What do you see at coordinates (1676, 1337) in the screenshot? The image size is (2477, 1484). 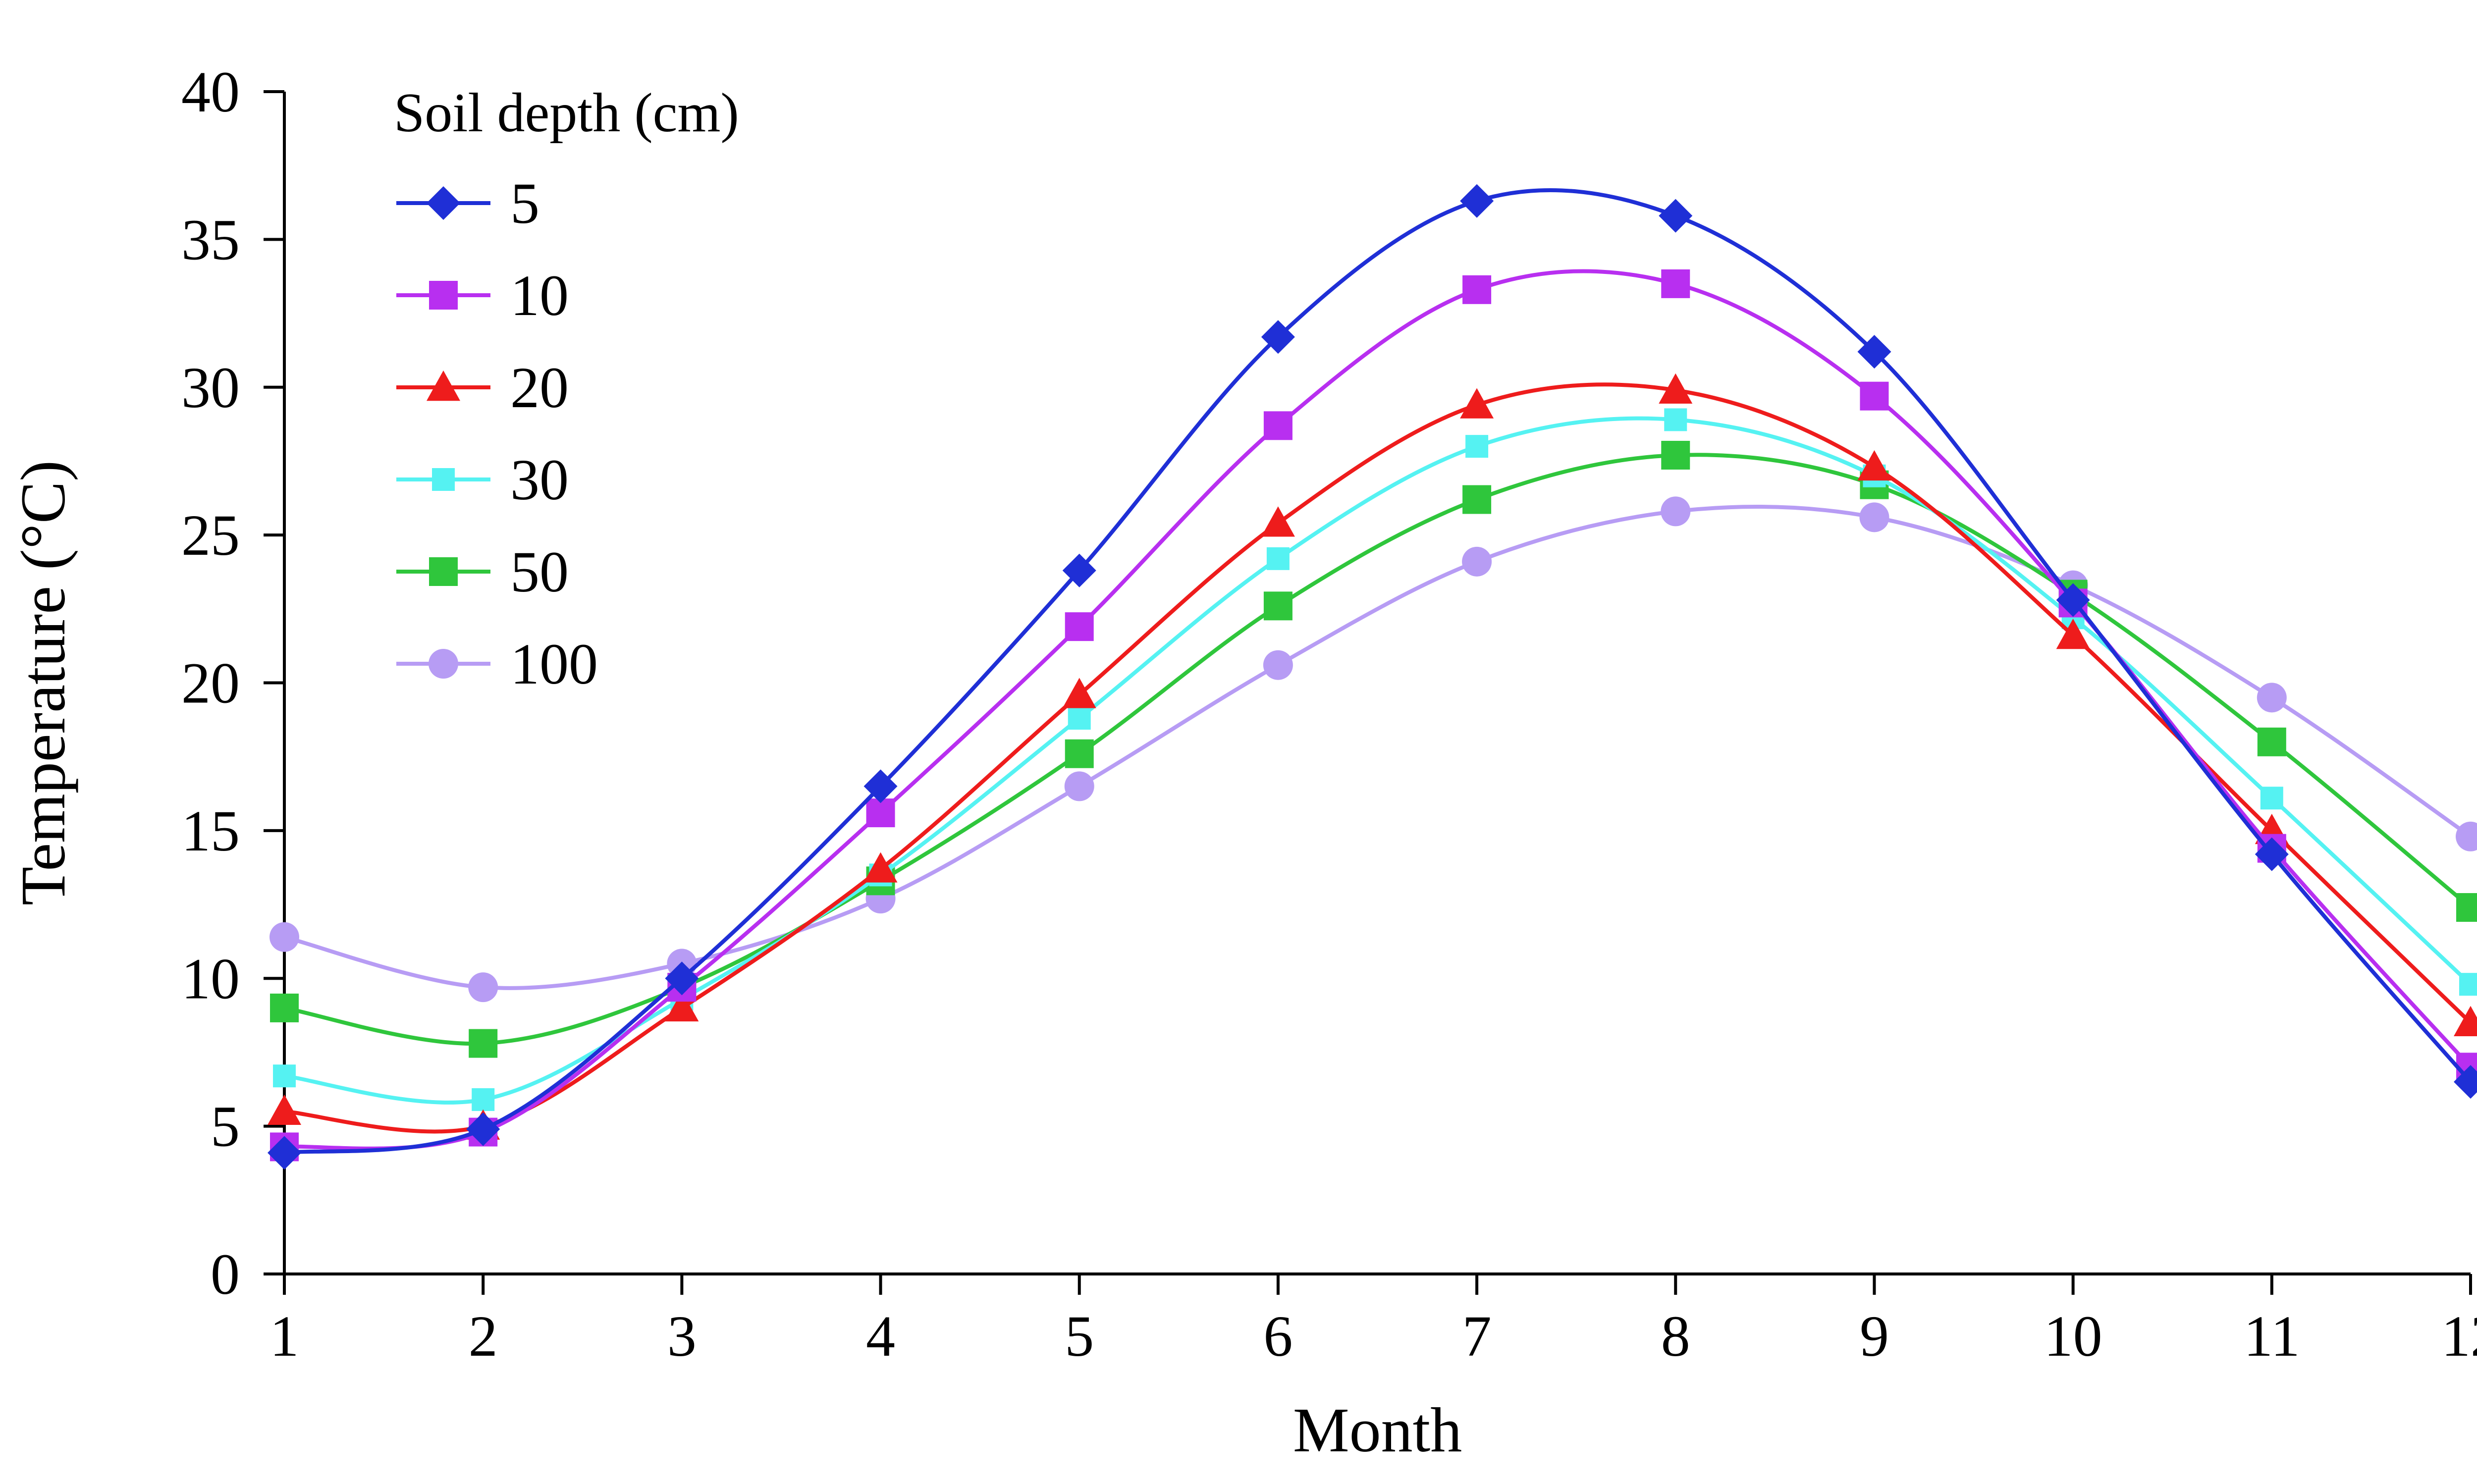 I see `x-tick-label: 8` at bounding box center [1676, 1337].